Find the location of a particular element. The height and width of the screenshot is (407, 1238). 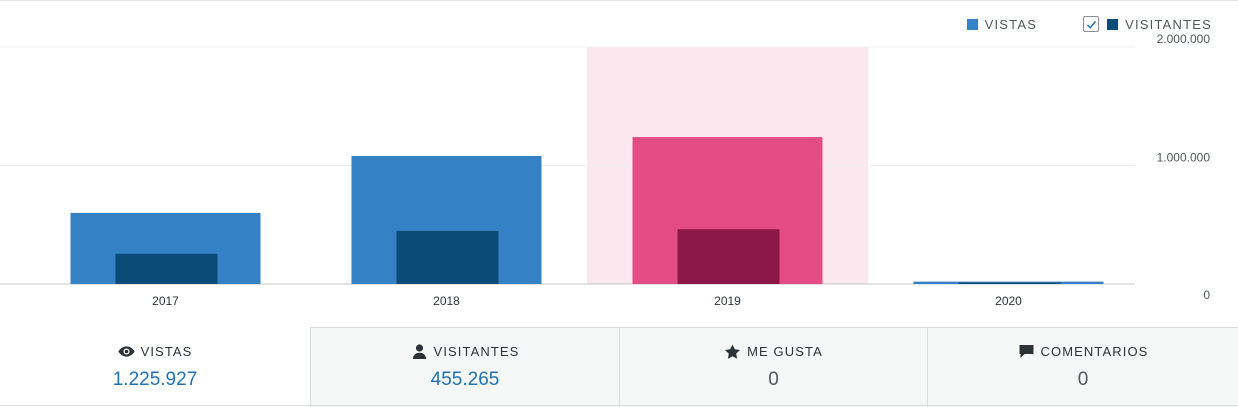

bottom-divider is located at coordinates (619, 405).